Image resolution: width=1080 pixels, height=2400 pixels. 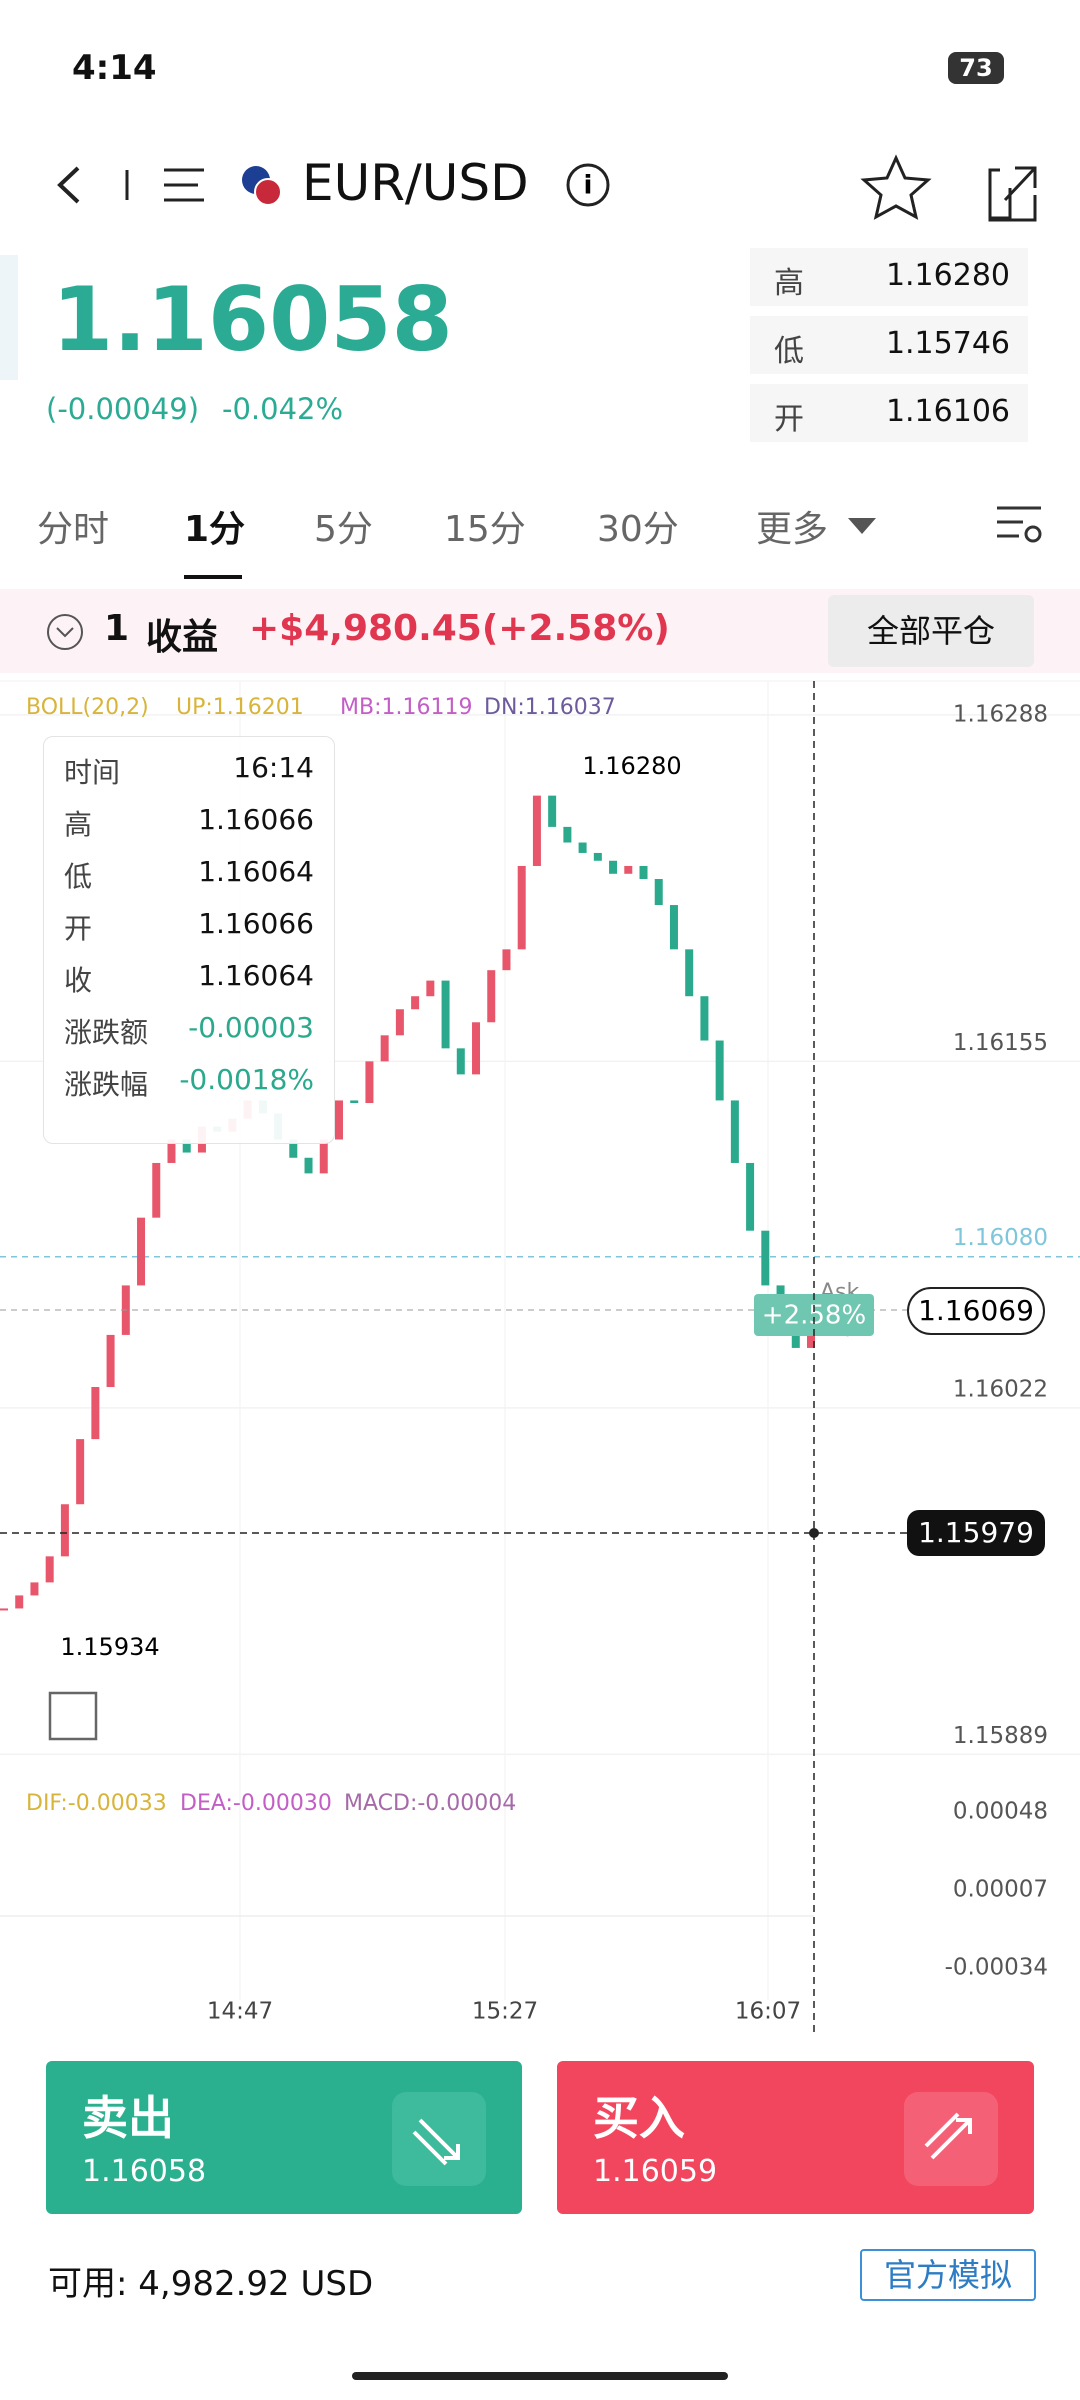 I want to click on account-mode: 官方模拟, so click(x=948, y=2275).